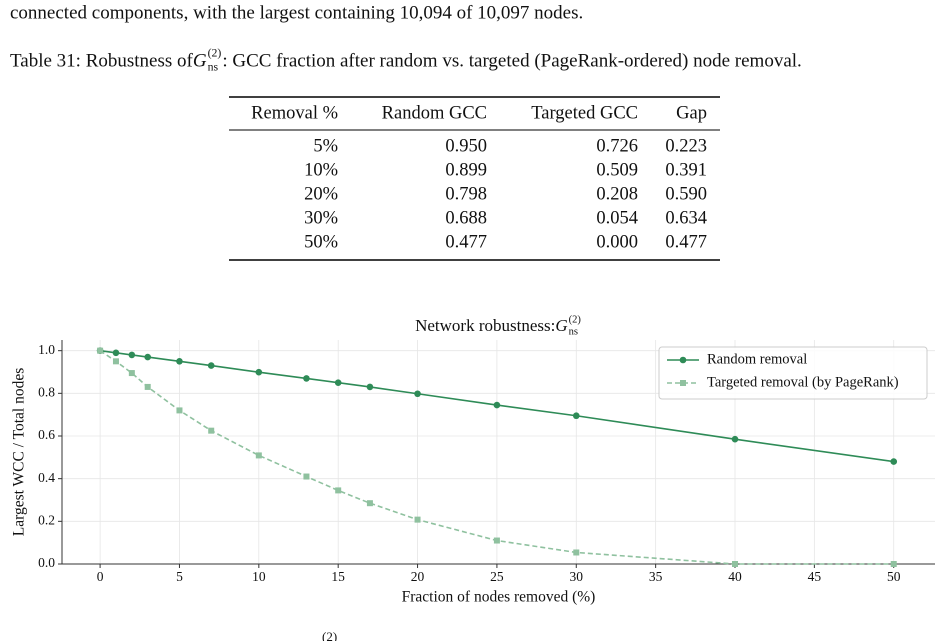 The image size is (941, 641). What do you see at coordinates (894, 576) in the screenshot?
I see `x-tick-label: 50` at bounding box center [894, 576].